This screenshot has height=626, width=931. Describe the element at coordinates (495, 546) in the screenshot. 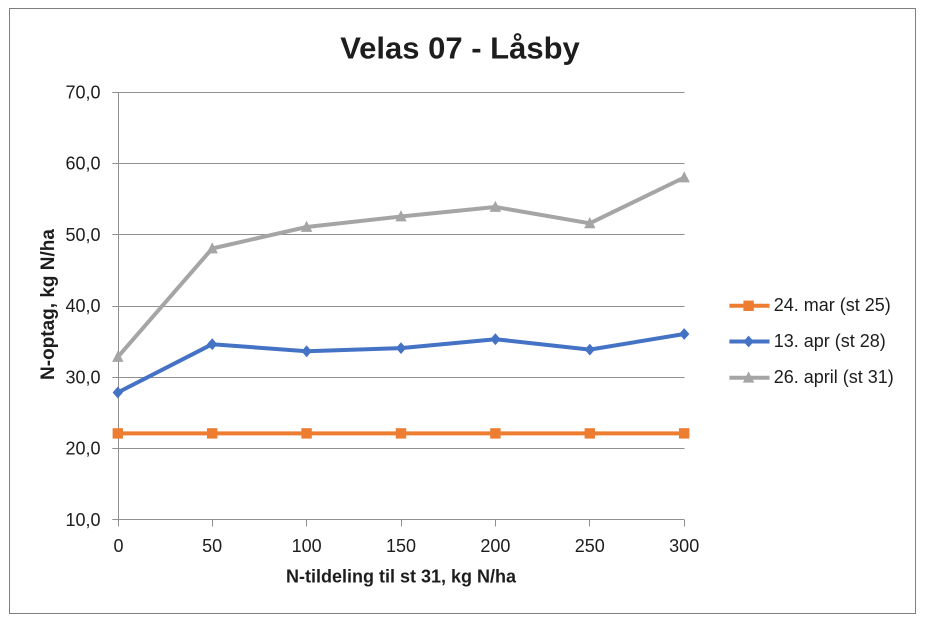

I see `svg-text: 200` at that location.